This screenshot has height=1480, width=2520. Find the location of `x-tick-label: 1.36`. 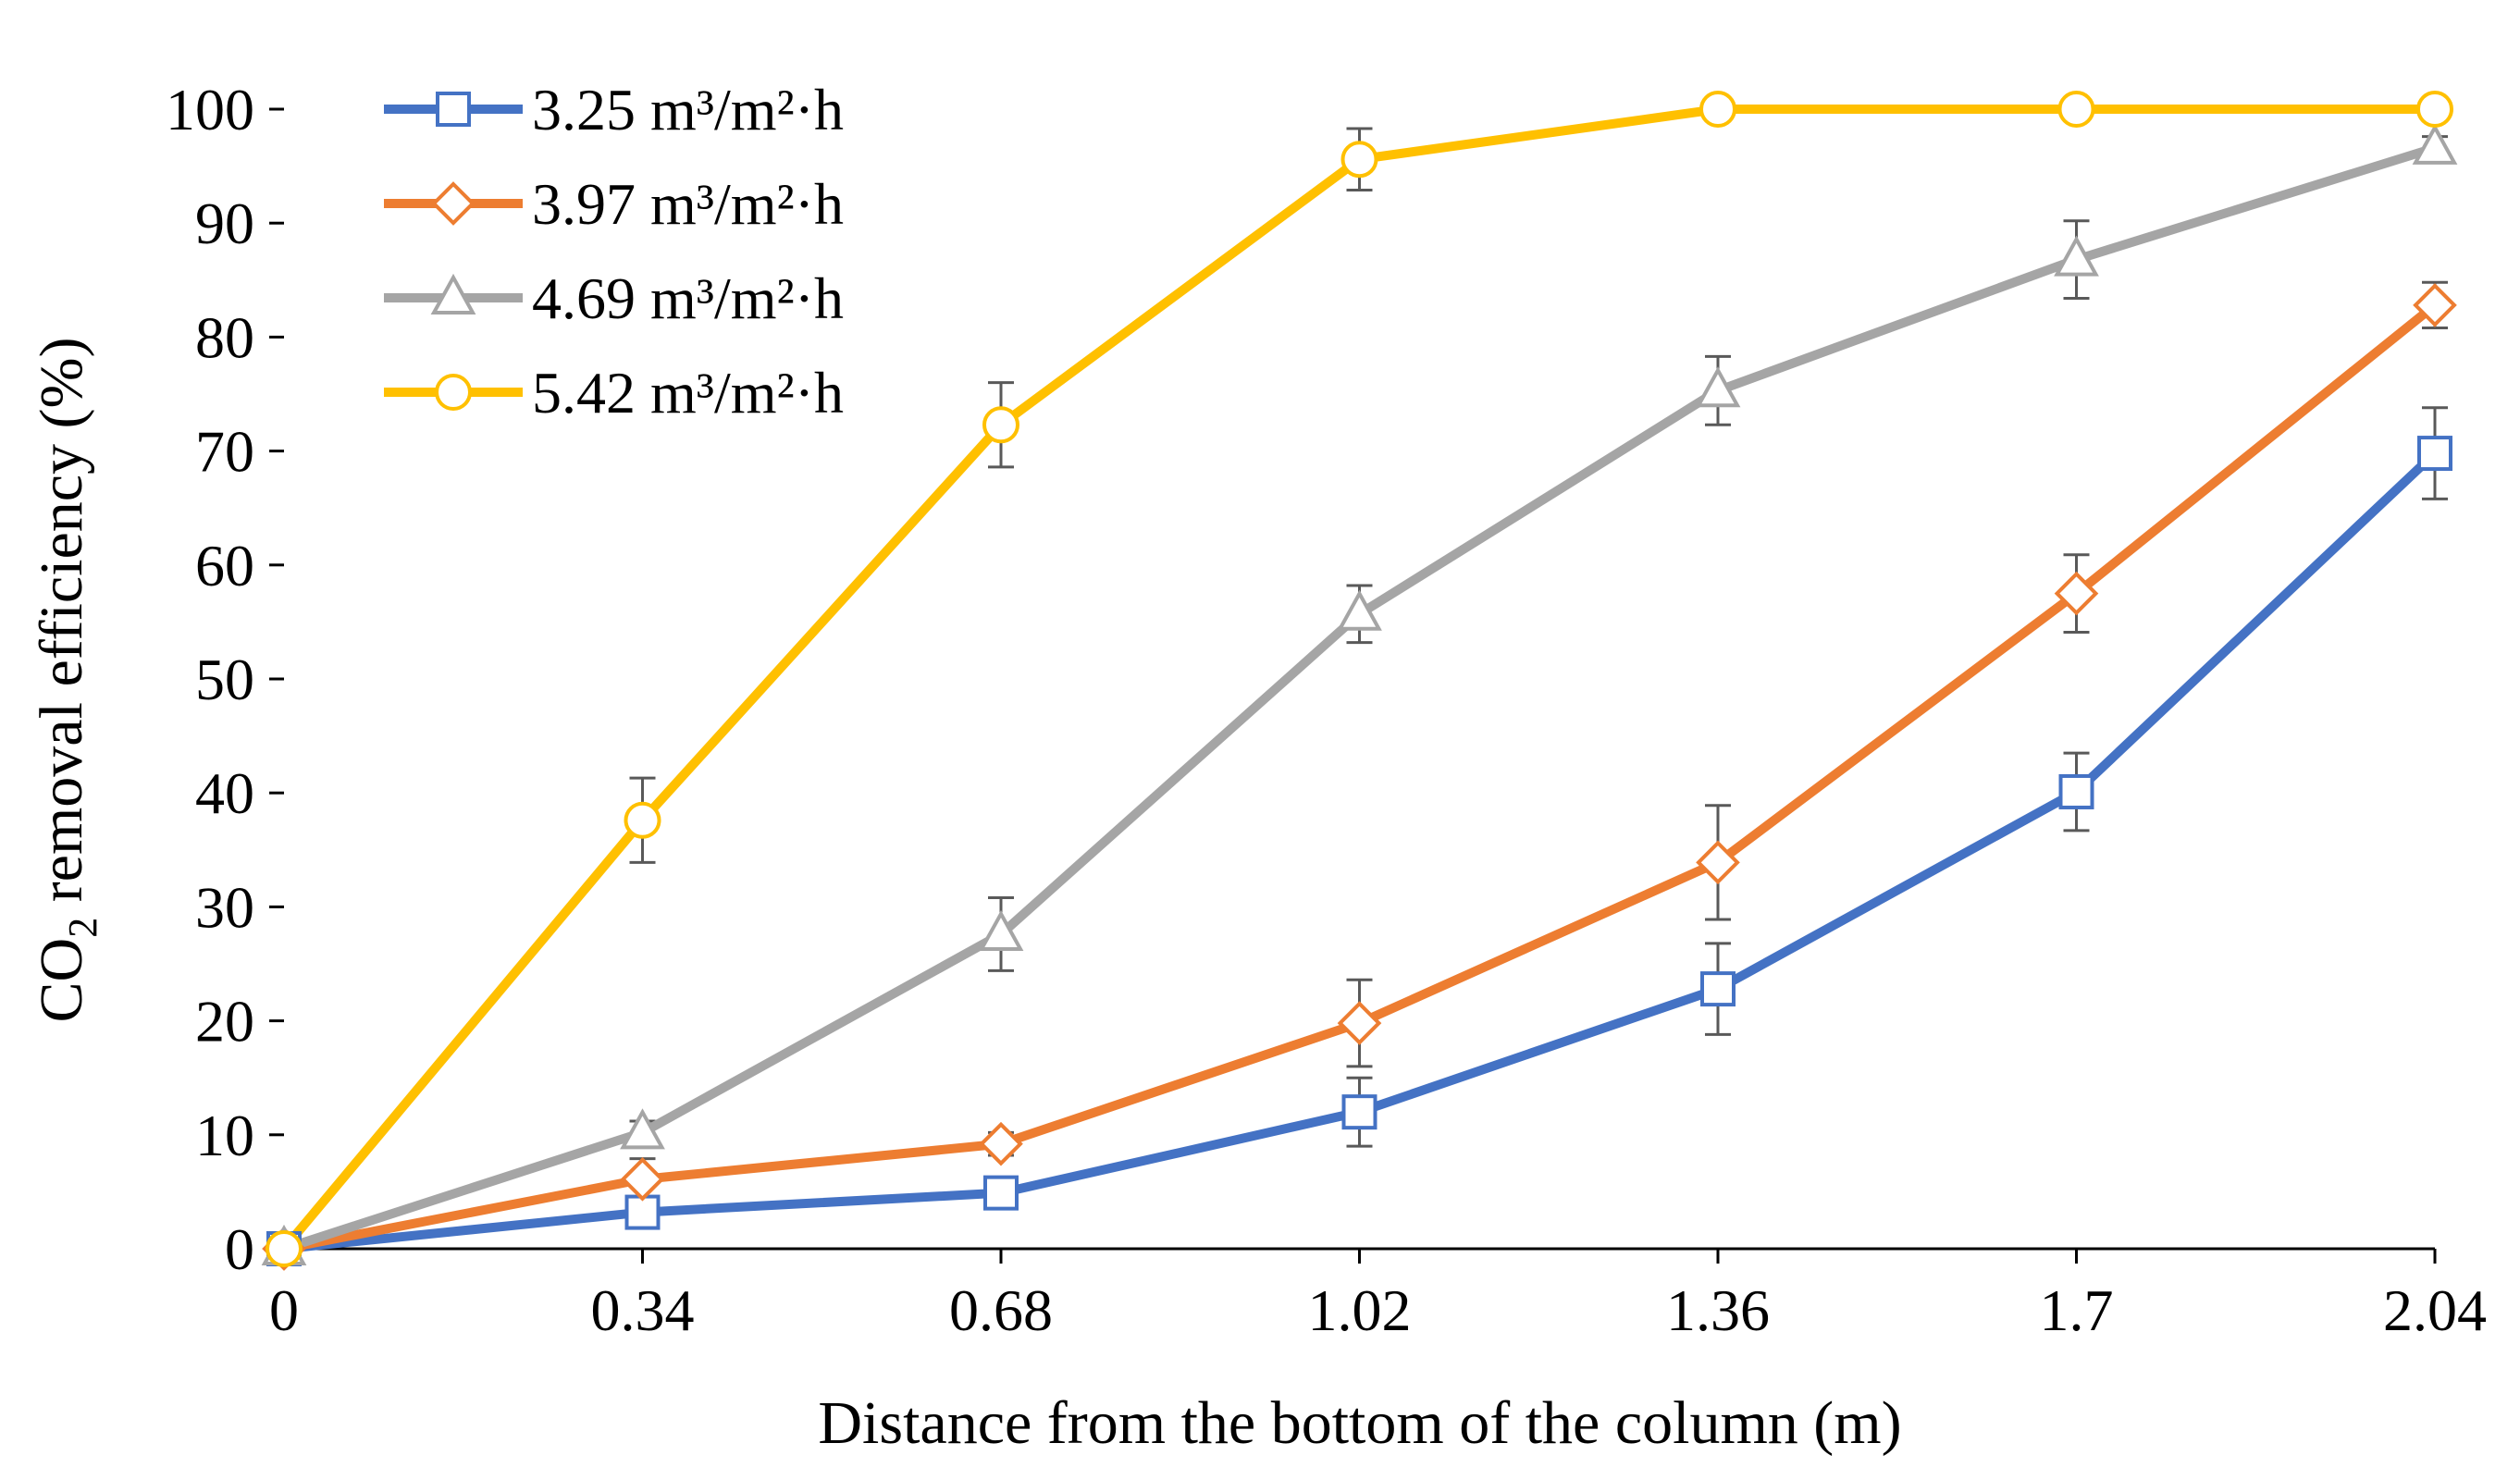

x-tick-label: 1.36 is located at coordinates (1718, 1310).